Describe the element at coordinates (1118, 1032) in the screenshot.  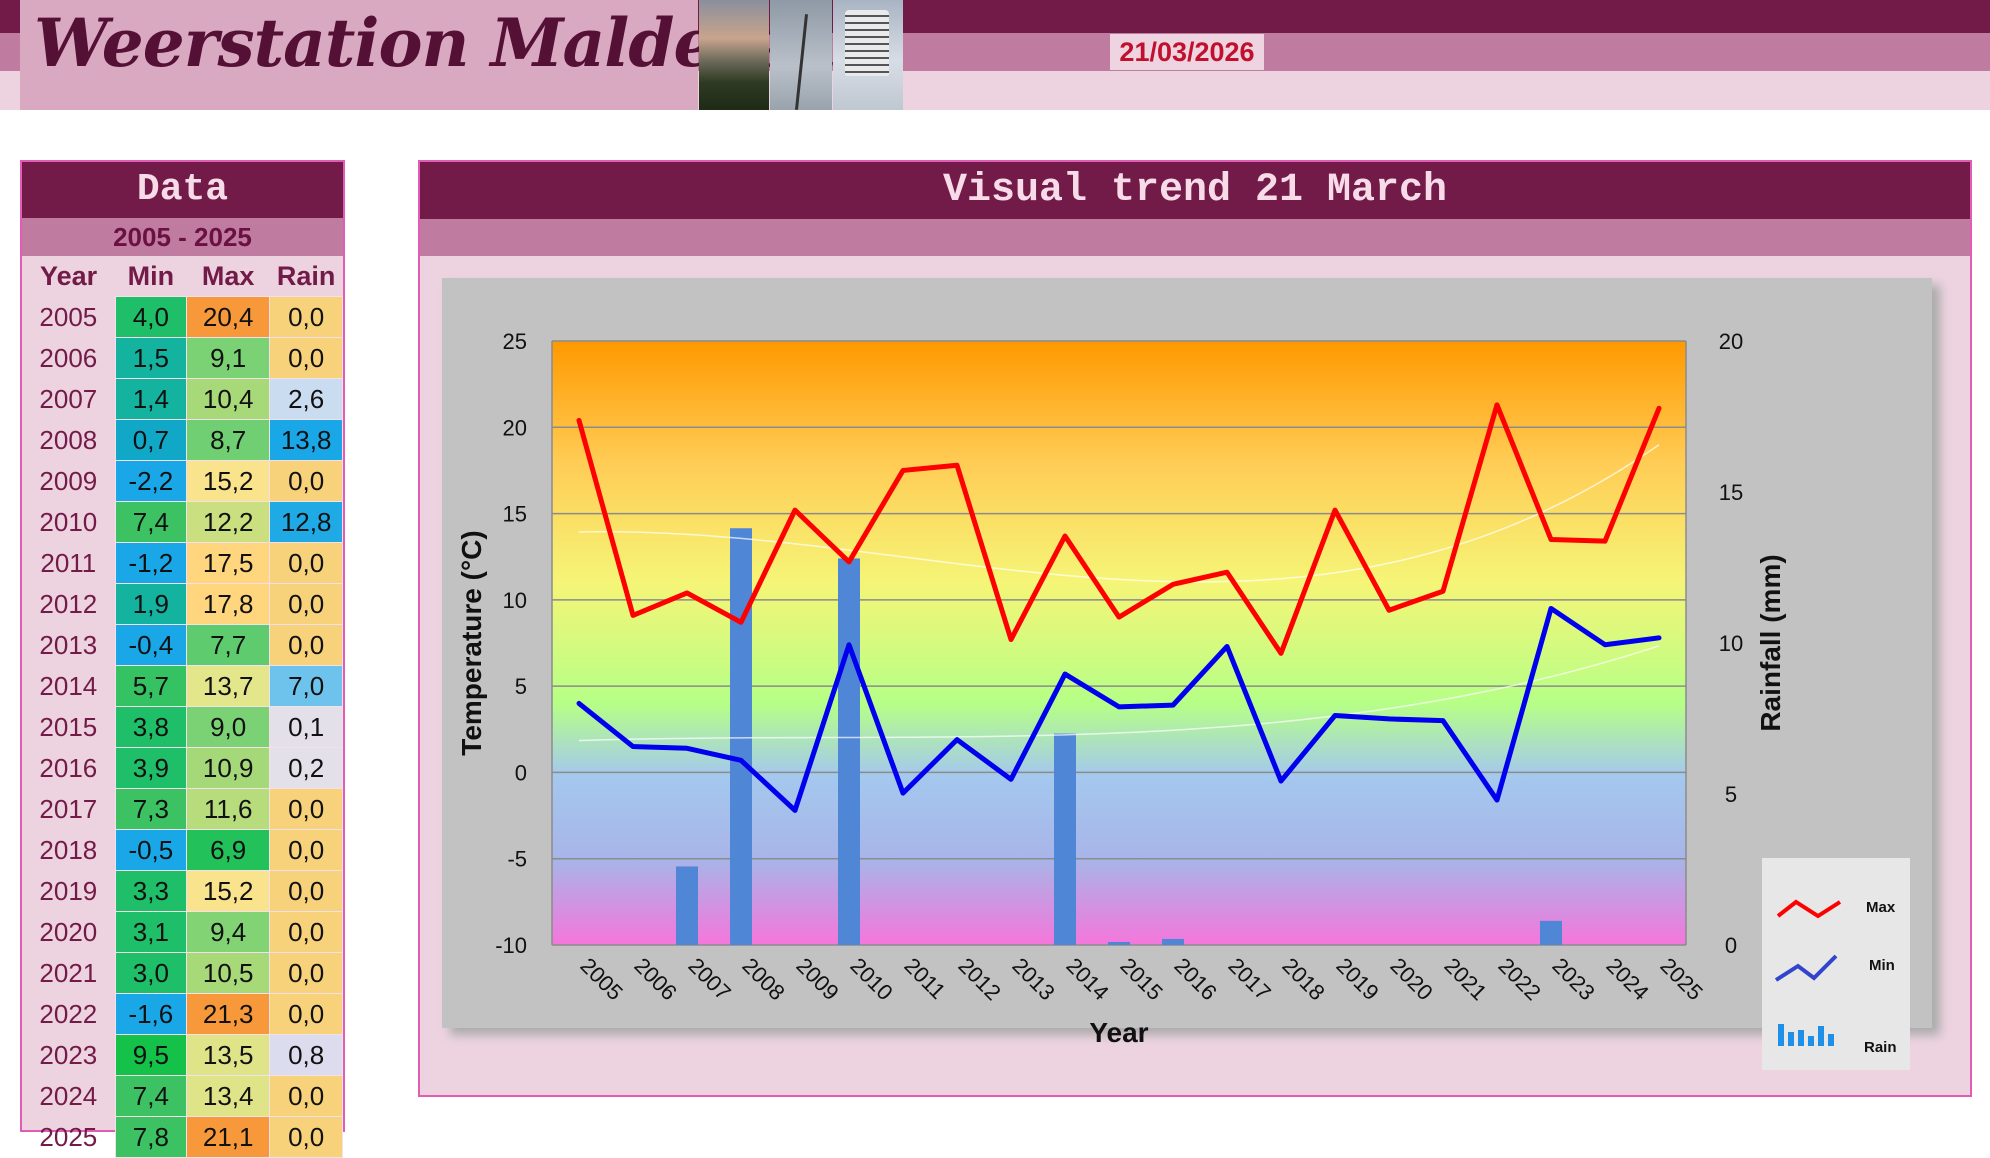
I see `x-axis-title: Year` at that location.